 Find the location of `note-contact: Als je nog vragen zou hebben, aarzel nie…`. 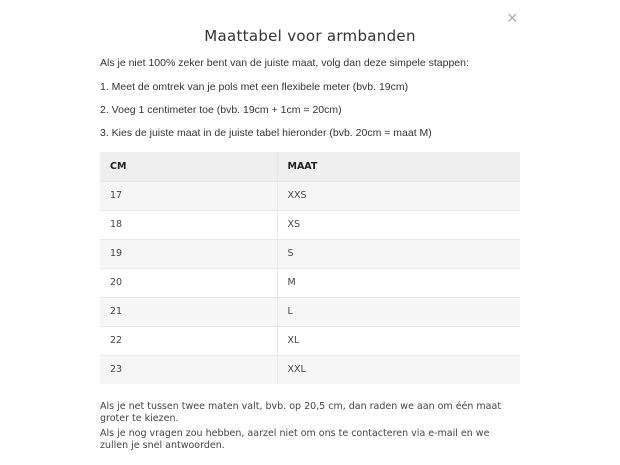

note-contact: Als je nog vragen zou hebben, aarzel nie… is located at coordinates (295, 439).